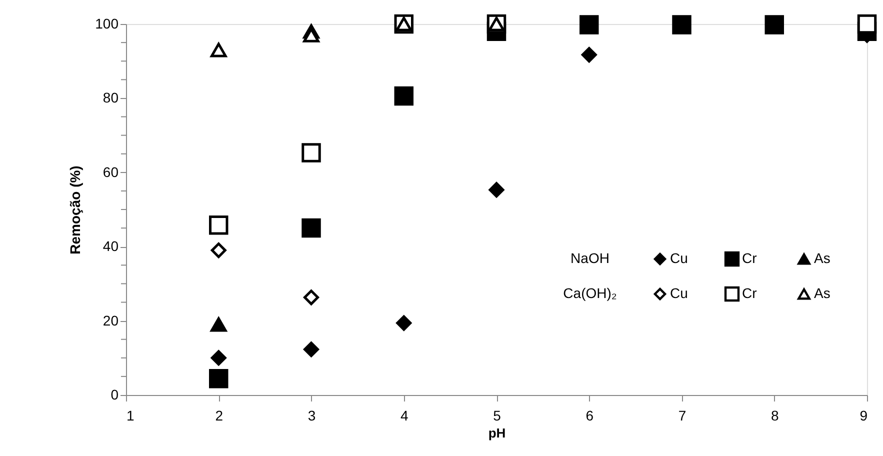  I want to click on x-tick-label: 1, so click(130, 416).